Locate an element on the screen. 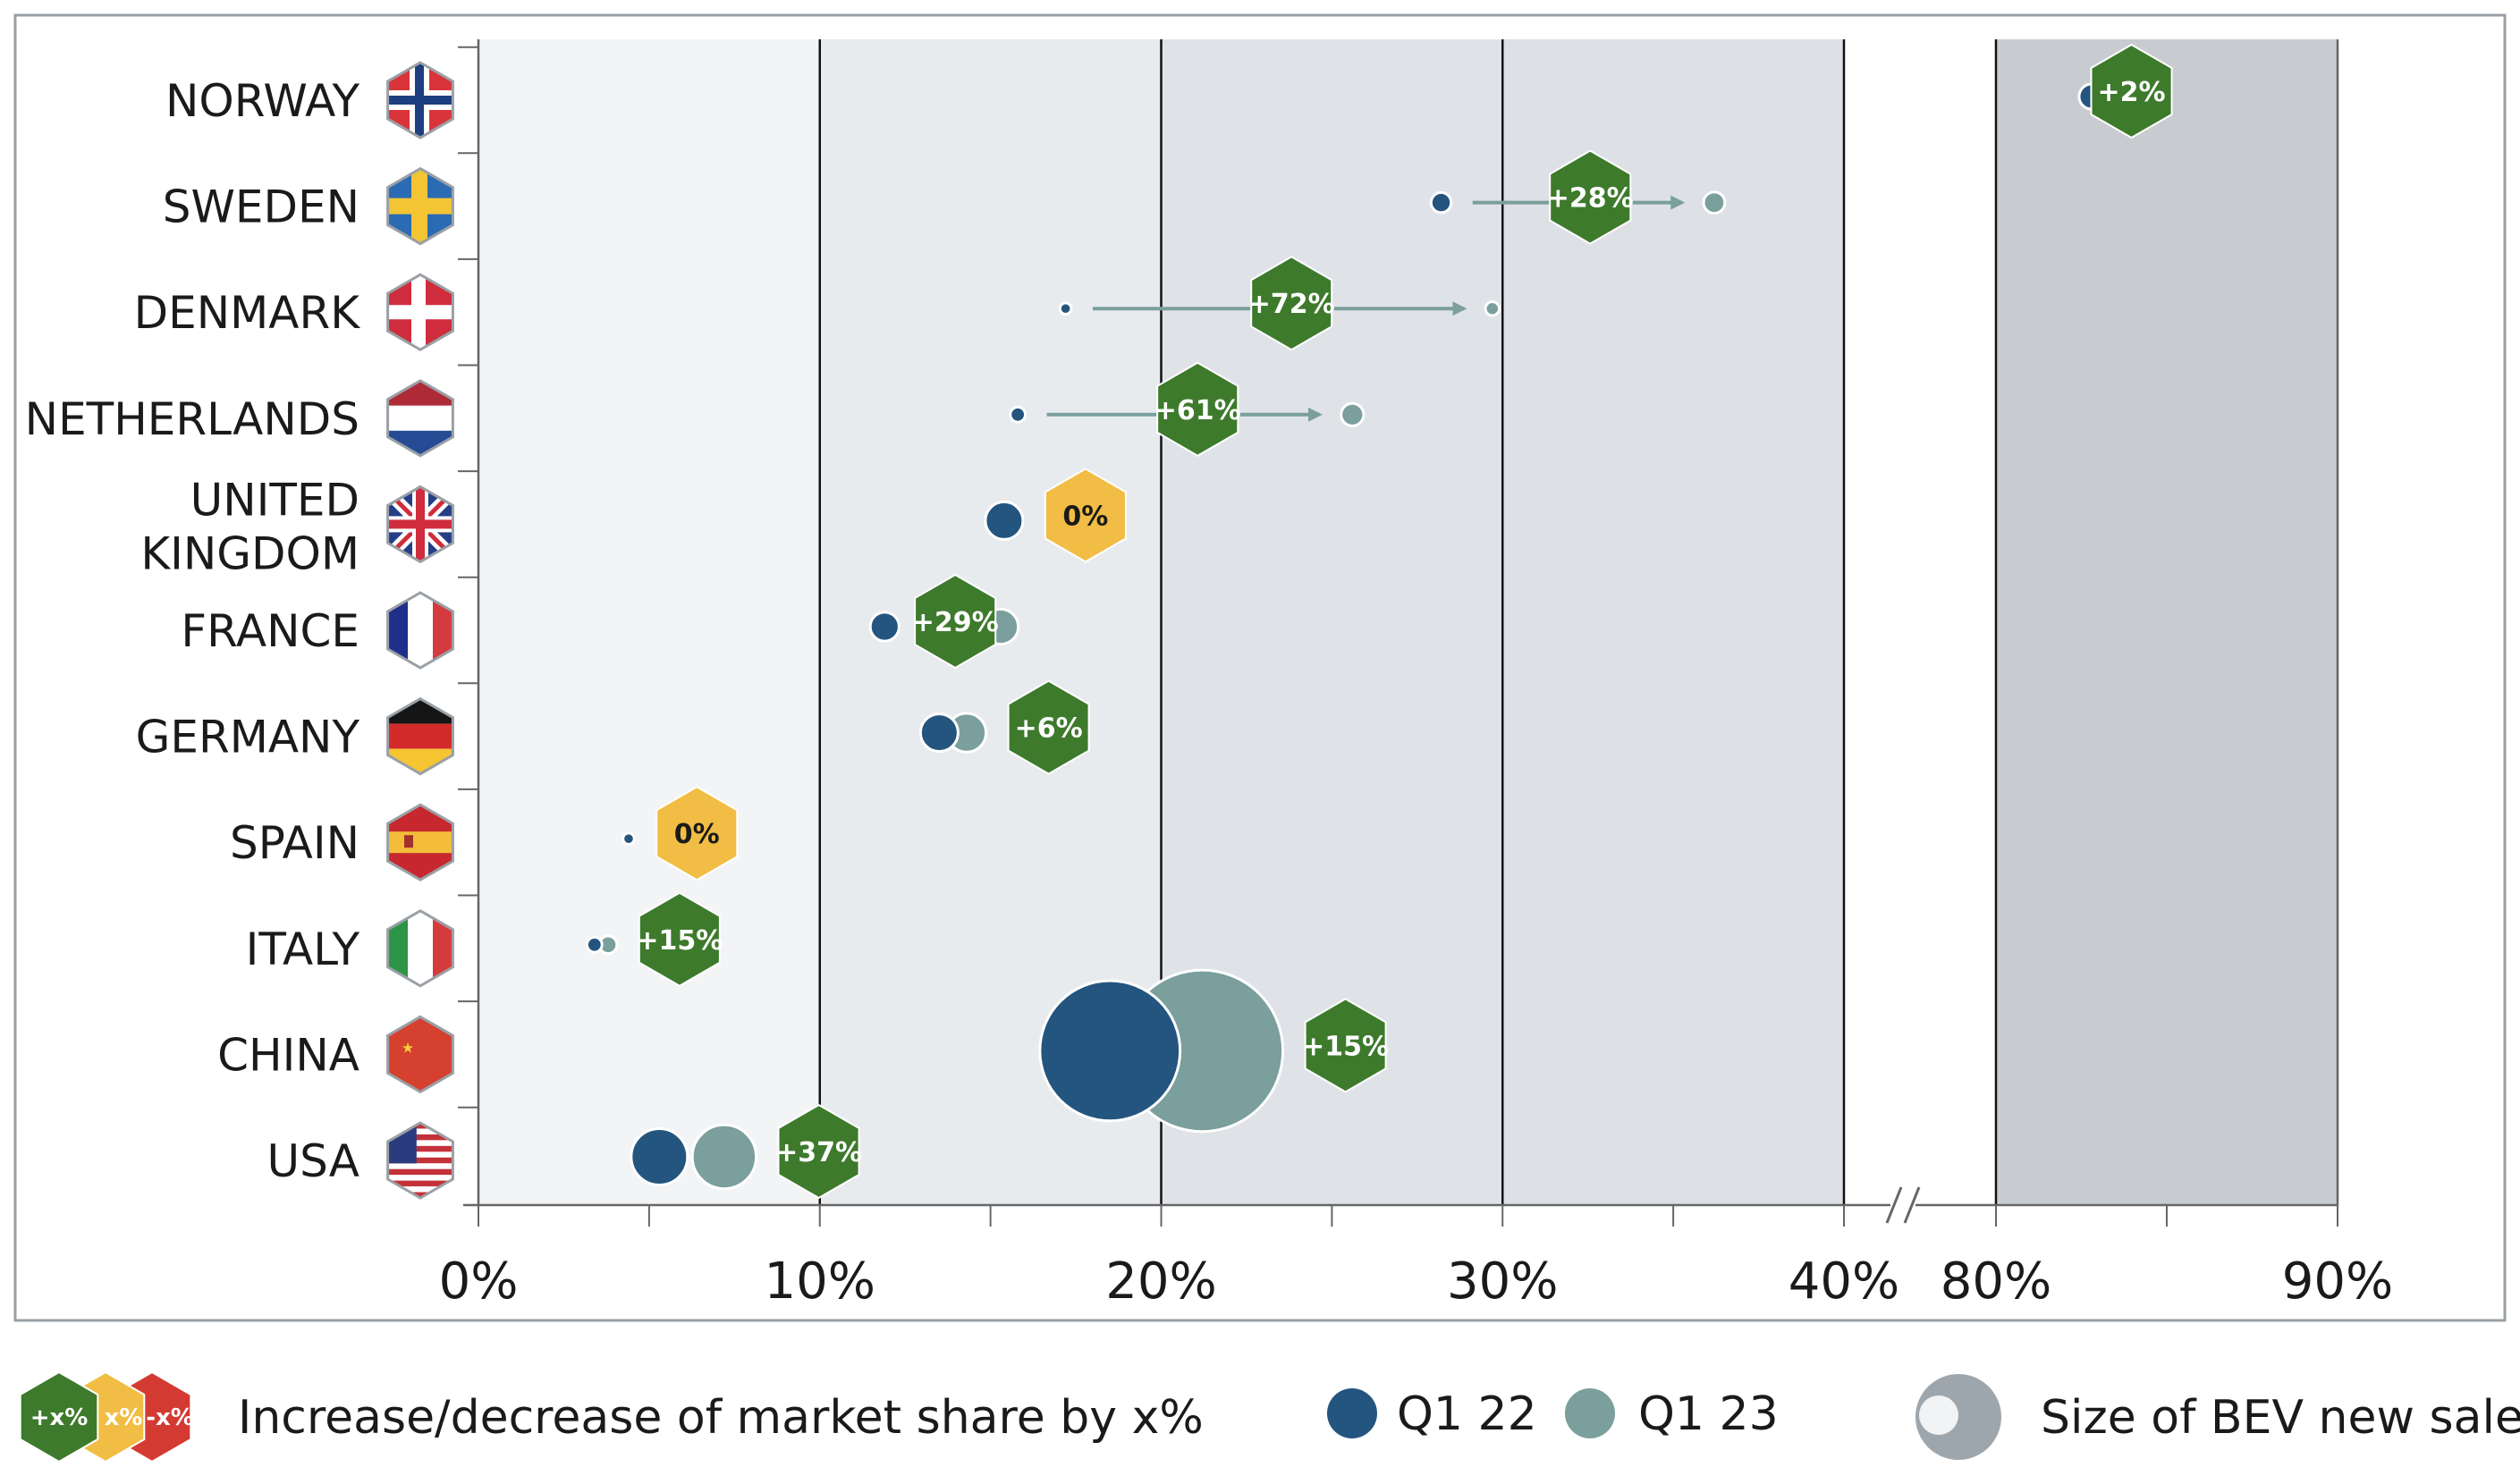 The image size is (2520, 1484). country-label: NORWAY is located at coordinates (262, 101).